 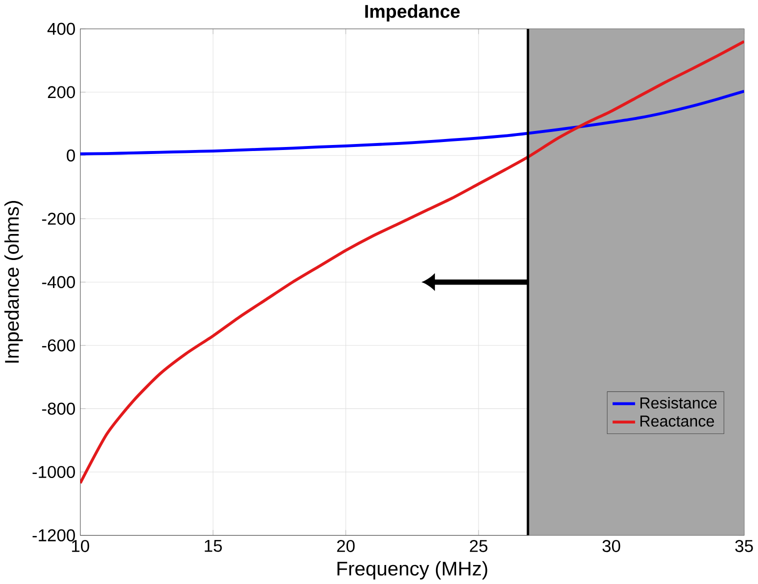 I want to click on y-tick-label: 0, so click(x=70, y=155).